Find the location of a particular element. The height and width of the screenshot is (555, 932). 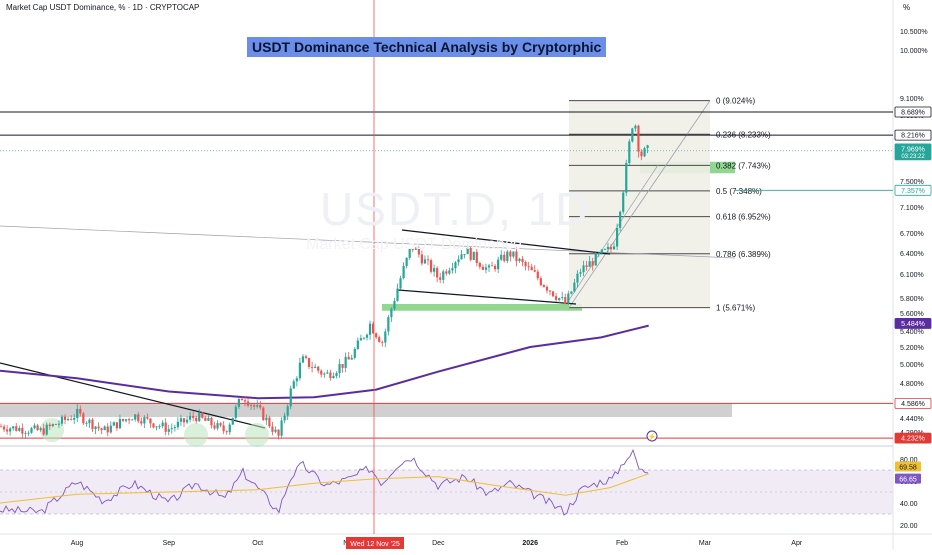

price-label-text: 4.586% is located at coordinates (913, 404).